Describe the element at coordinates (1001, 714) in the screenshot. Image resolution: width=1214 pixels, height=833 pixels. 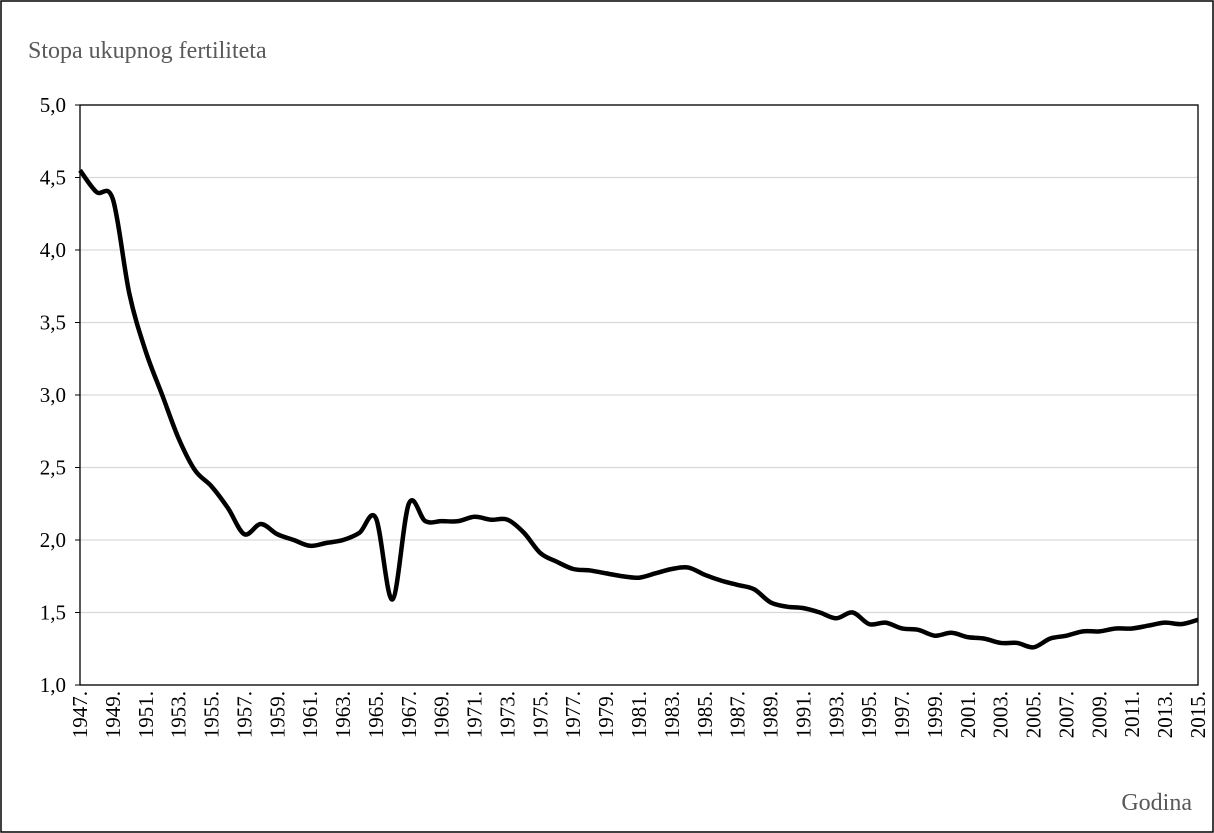
I see `x-tick-label: 2003.` at that location.